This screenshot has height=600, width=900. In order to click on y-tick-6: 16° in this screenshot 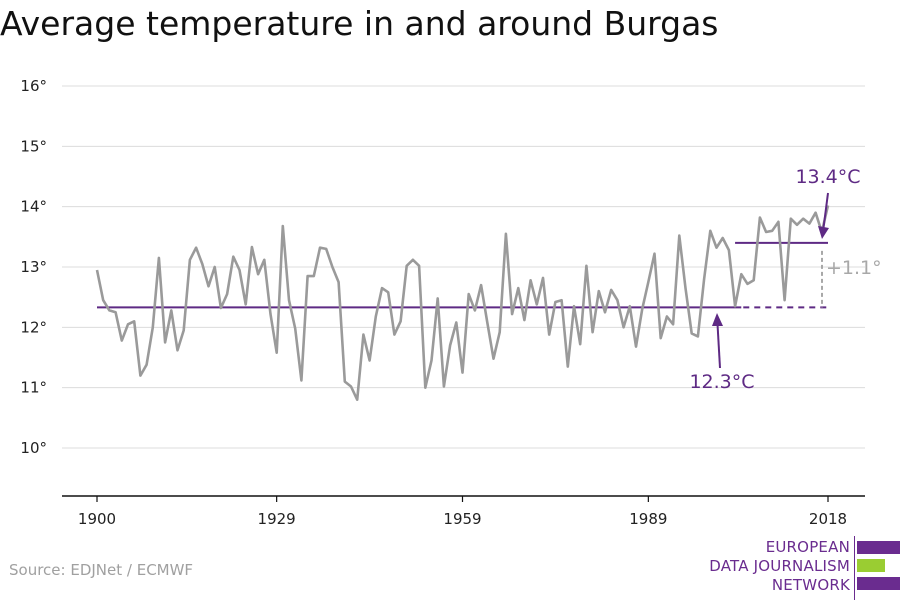, I will do `click(33, 86)`.